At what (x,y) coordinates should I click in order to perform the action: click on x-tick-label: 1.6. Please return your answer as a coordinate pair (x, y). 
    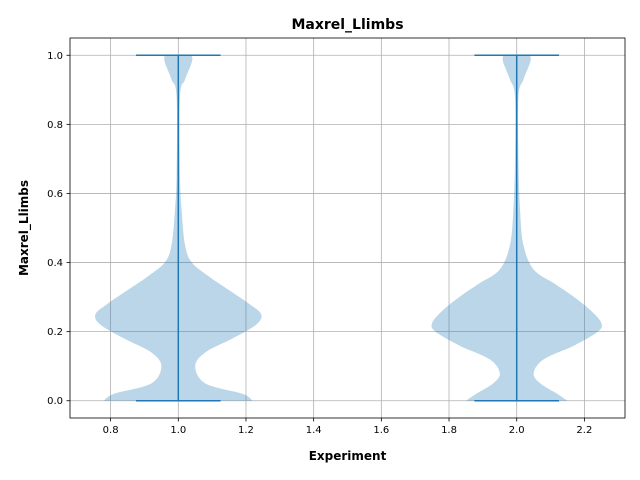
    Looking at the image, I should click on (381, 430).